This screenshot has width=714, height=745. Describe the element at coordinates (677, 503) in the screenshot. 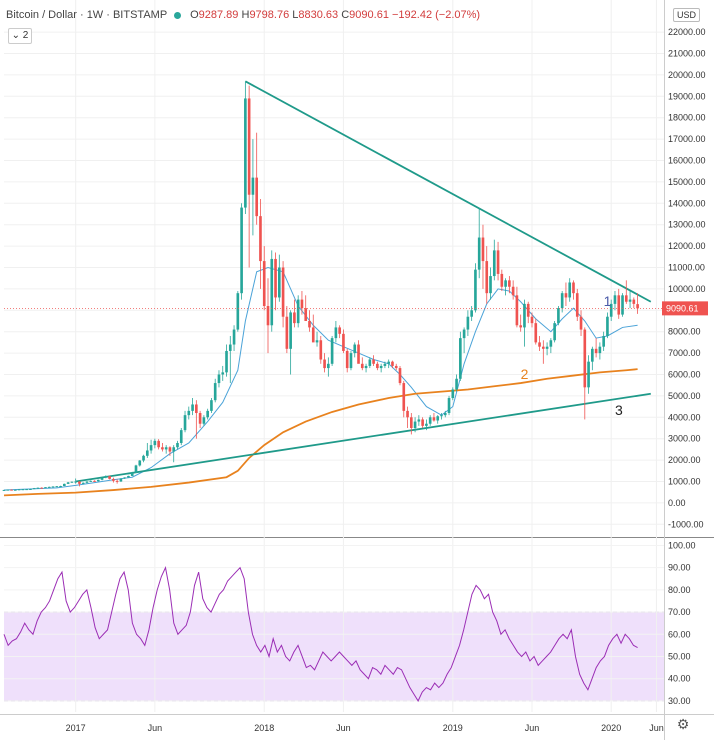

I see `y-tick-label: 0.00` at that location.